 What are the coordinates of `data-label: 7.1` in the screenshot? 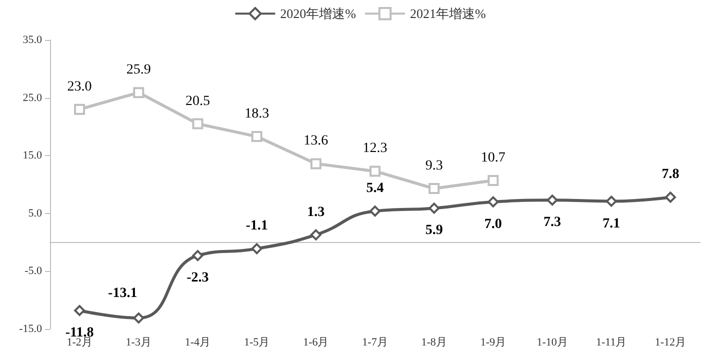 It's located at (611, 224).